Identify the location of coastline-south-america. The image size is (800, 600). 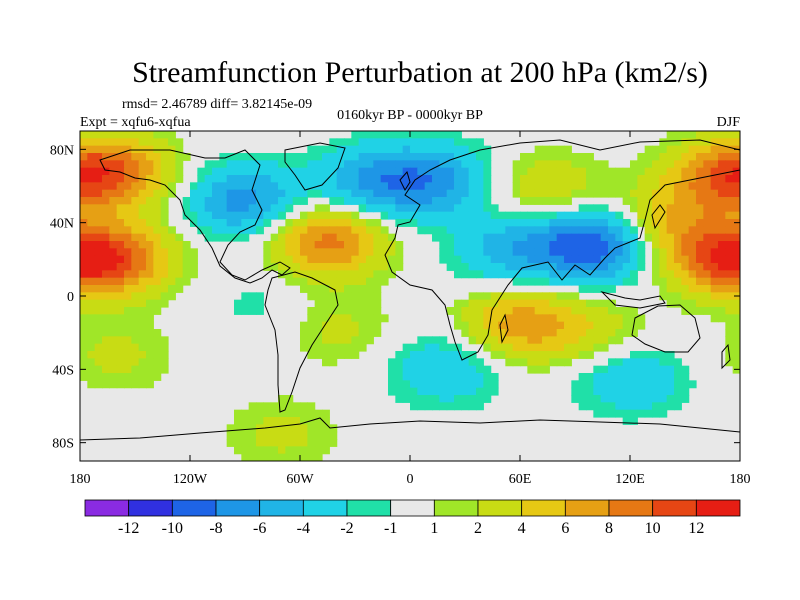
(301, 342).